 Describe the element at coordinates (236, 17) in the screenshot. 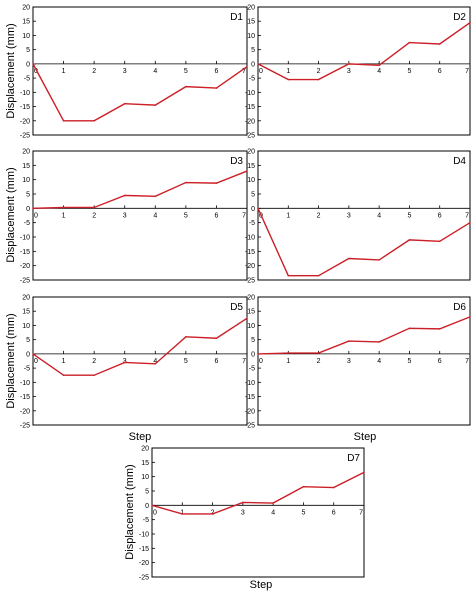

I see `panel-title: D1` at that location.